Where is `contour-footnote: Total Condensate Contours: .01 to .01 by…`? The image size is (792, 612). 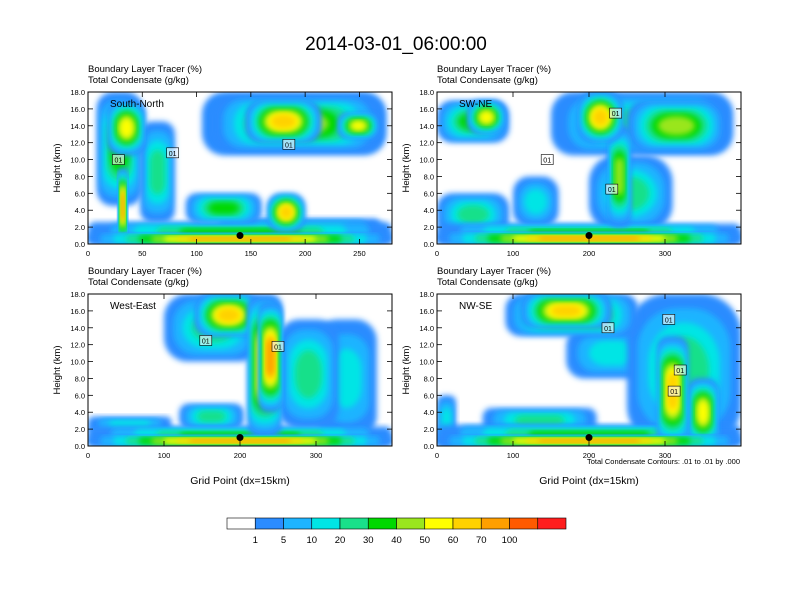
contour-footnote: Total Condensate Contours: .01 to .01 by… is located at coordinates (663, 461).